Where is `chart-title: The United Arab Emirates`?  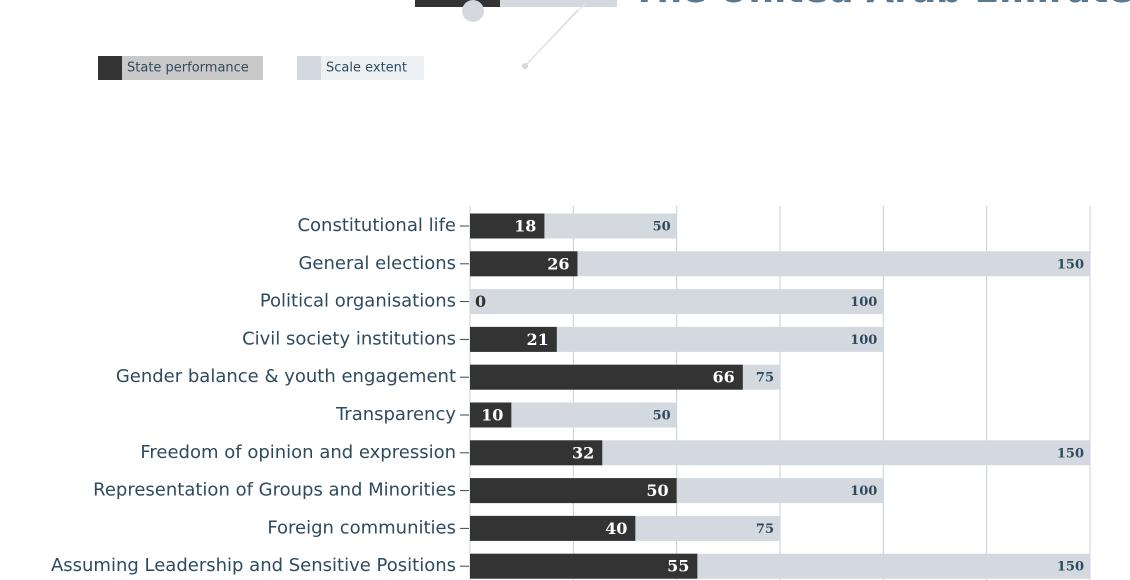
chart-title: The United Arab Emirates is located at coordinates (881, 5).